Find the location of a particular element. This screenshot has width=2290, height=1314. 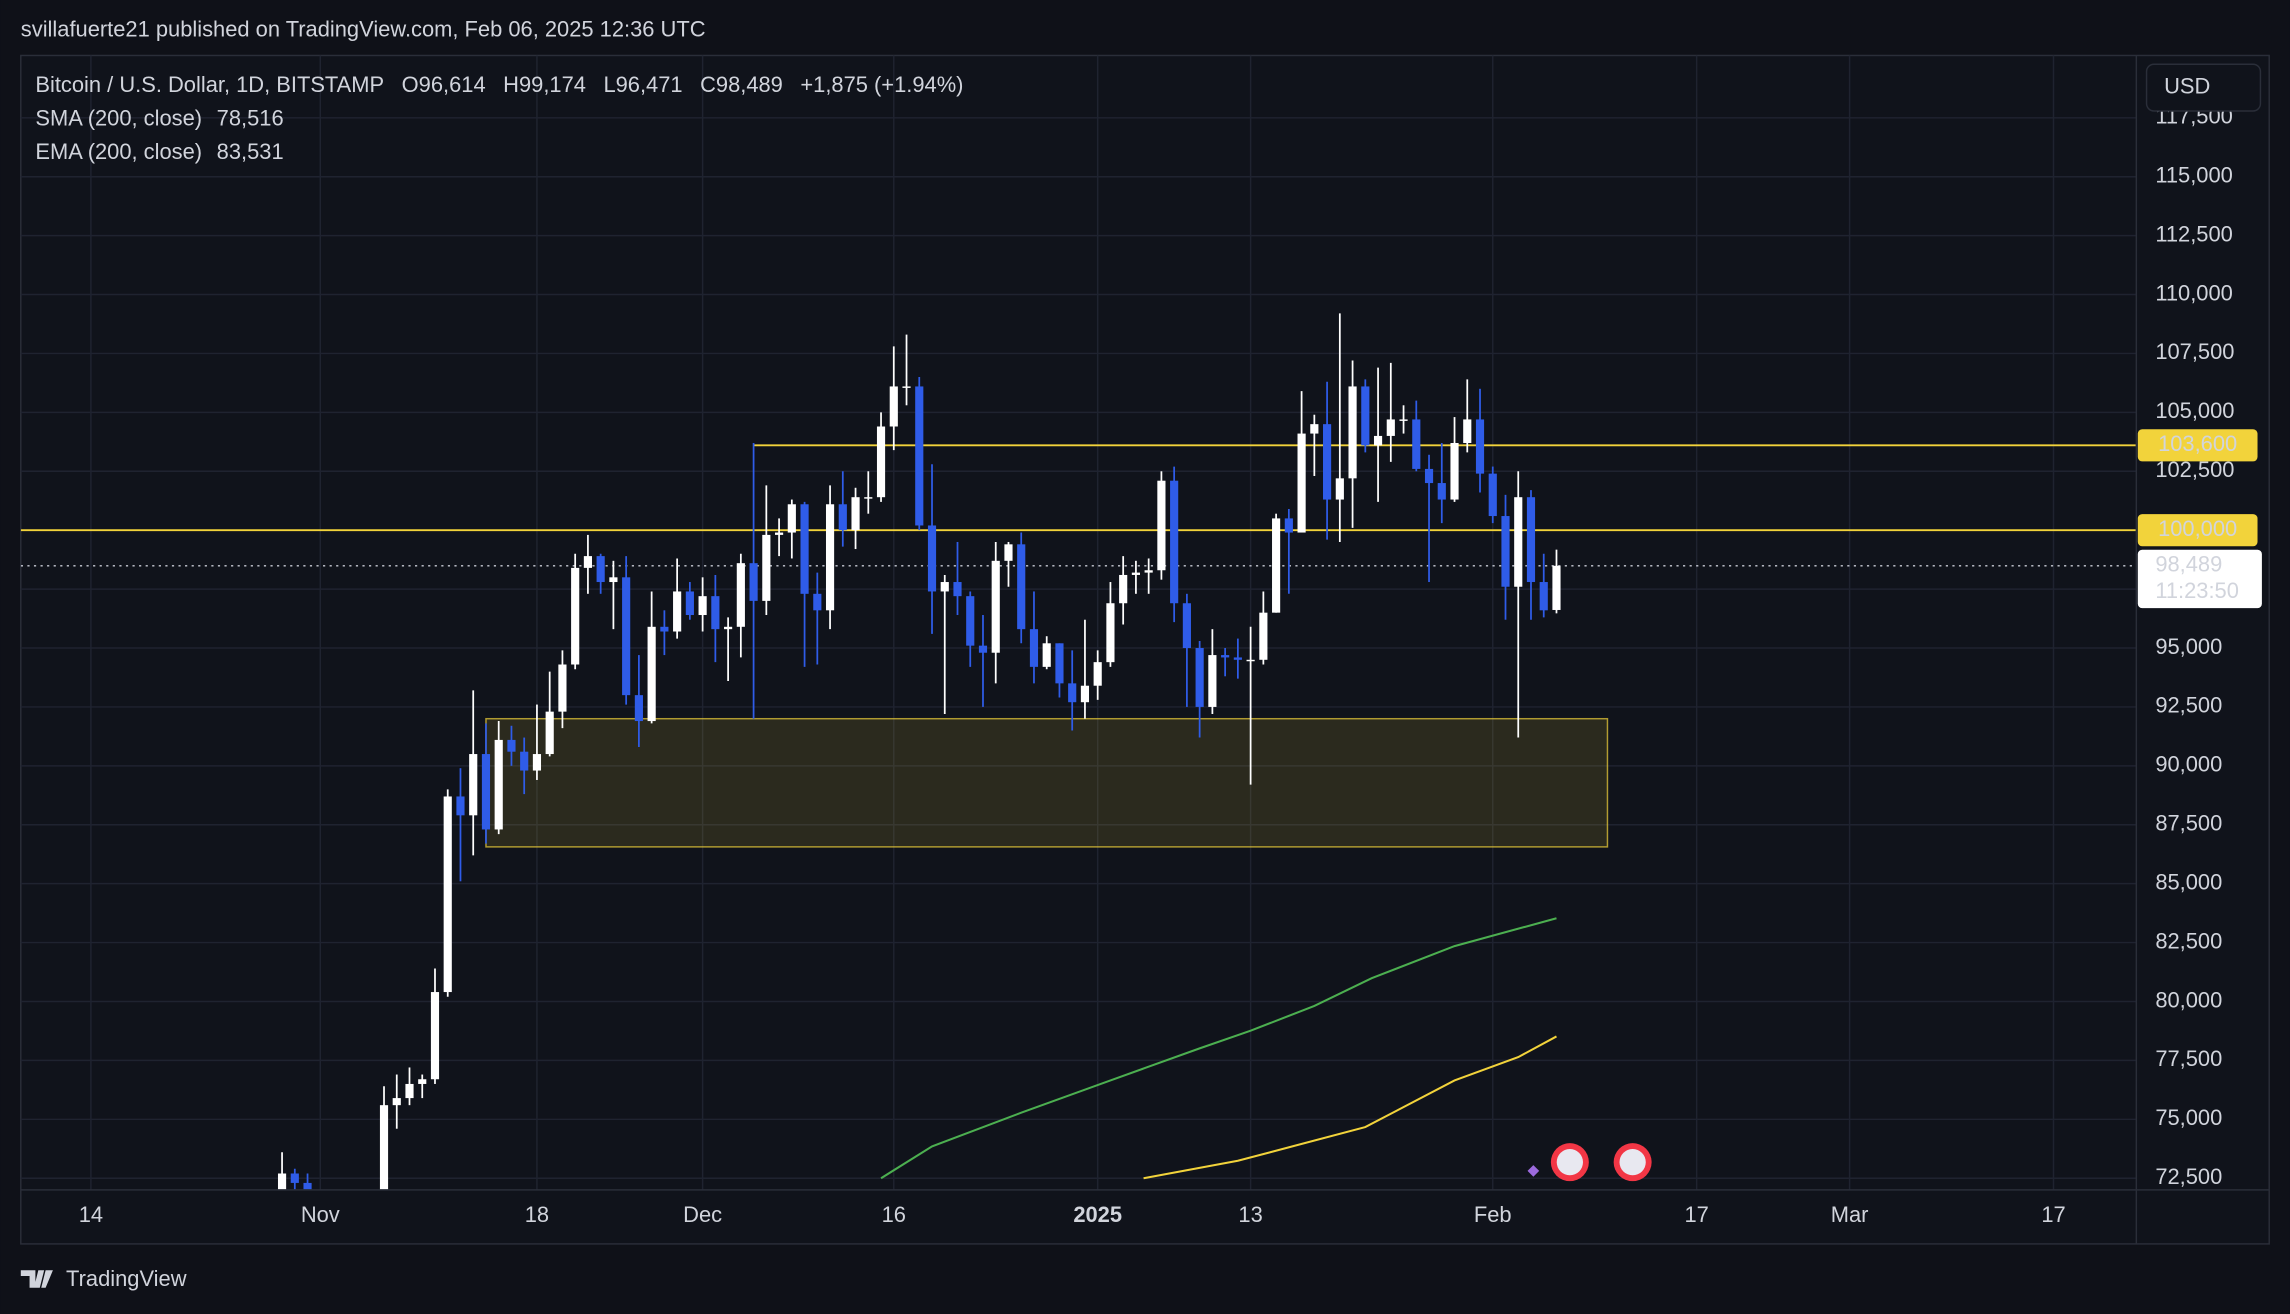

indicator-value: 78,516 is located at coordinates (250, 118).